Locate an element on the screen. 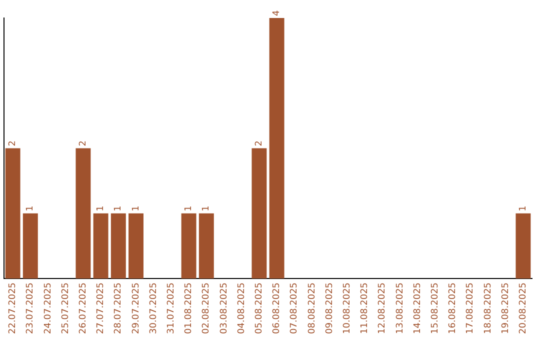  x-tick-label: 06.08.2025 is located at coordinates (277, 308).